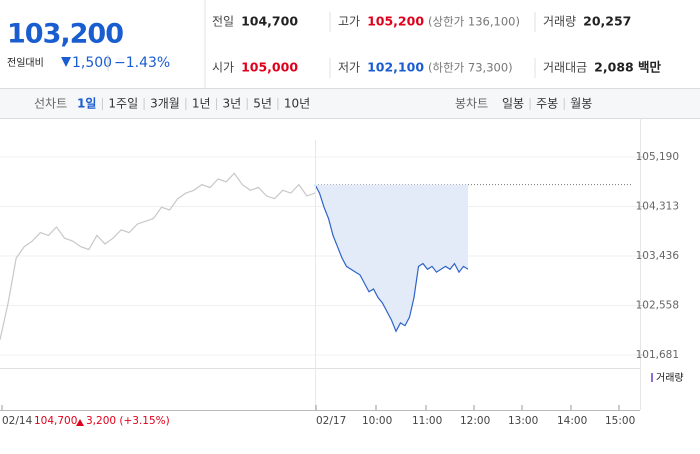  I want to click on x-tick-label: 11:00, so click(427, 421).